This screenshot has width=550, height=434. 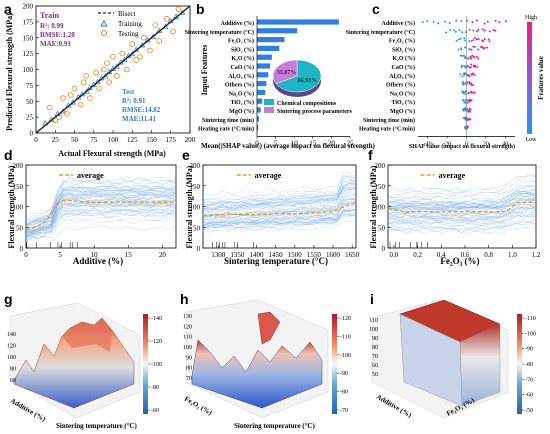 I want to click on colorbar-tick-label: -90, so click(x=344, y=374).